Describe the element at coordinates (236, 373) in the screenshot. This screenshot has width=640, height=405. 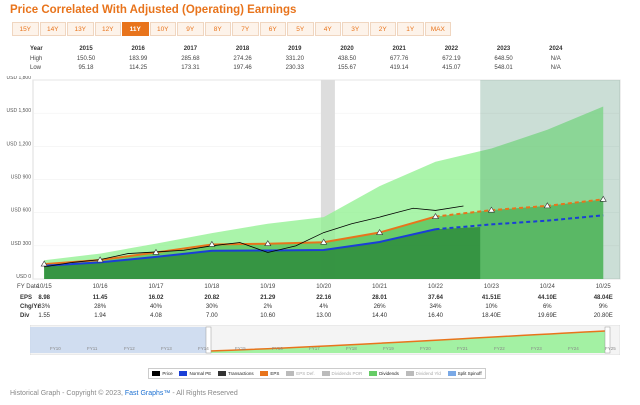
I see `legend-item: Transactions` at that location.